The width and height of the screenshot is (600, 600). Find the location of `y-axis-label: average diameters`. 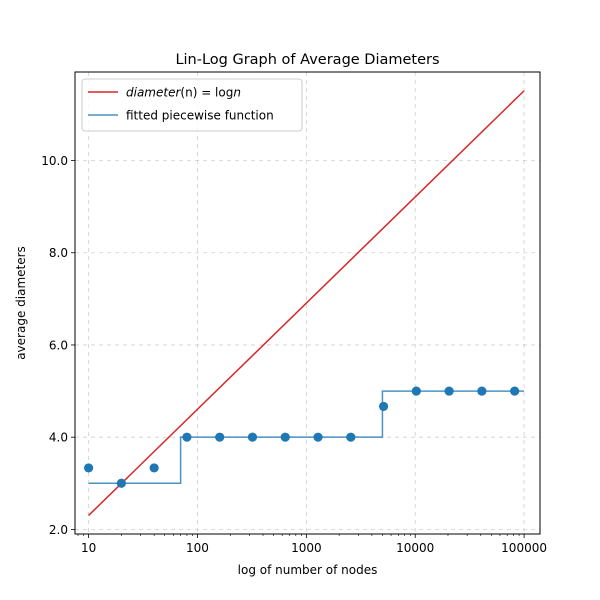

y-axis-label: average diameters is located at coordinates (21, 303).